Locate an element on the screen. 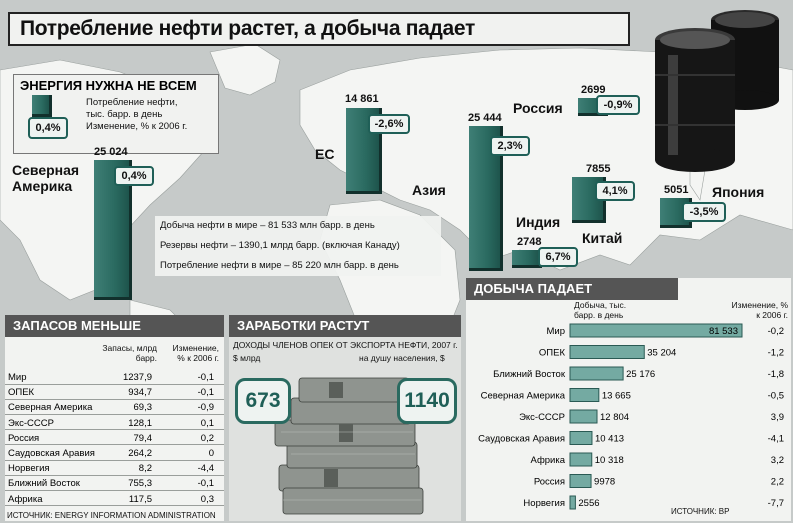 The height and width of the screenshot is (523, 793). reserves-row-change: 0 is located at coordinates (211, 453).